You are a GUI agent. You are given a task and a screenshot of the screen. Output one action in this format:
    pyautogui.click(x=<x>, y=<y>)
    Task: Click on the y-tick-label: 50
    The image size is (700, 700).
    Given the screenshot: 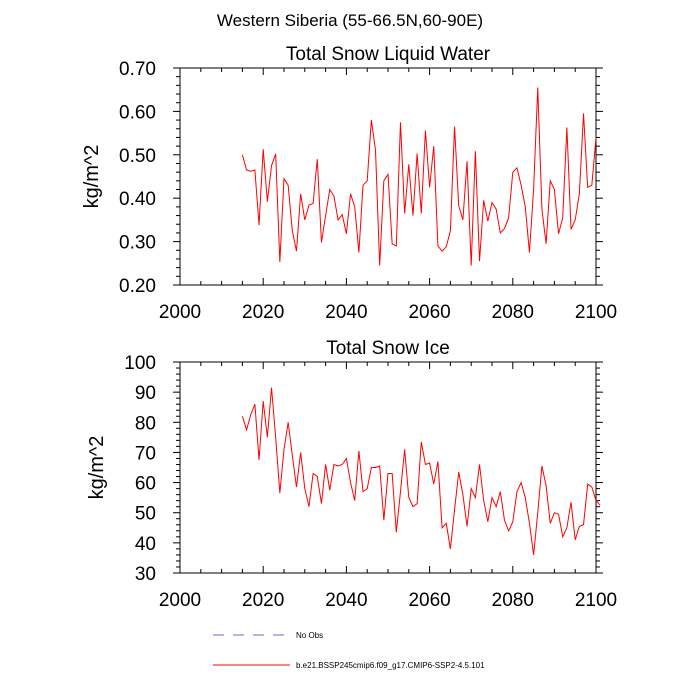 What is the action you would take?
    pyautogui.click(x=145, y=514)
    